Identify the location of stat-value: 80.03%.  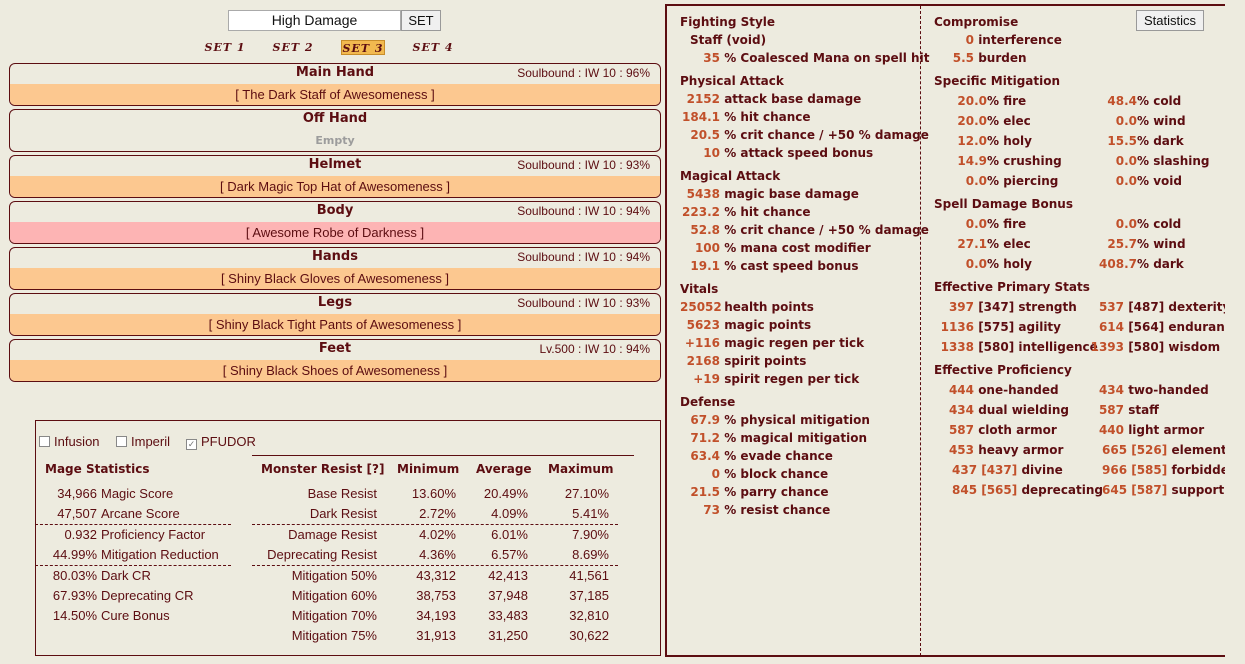
(74, 575).